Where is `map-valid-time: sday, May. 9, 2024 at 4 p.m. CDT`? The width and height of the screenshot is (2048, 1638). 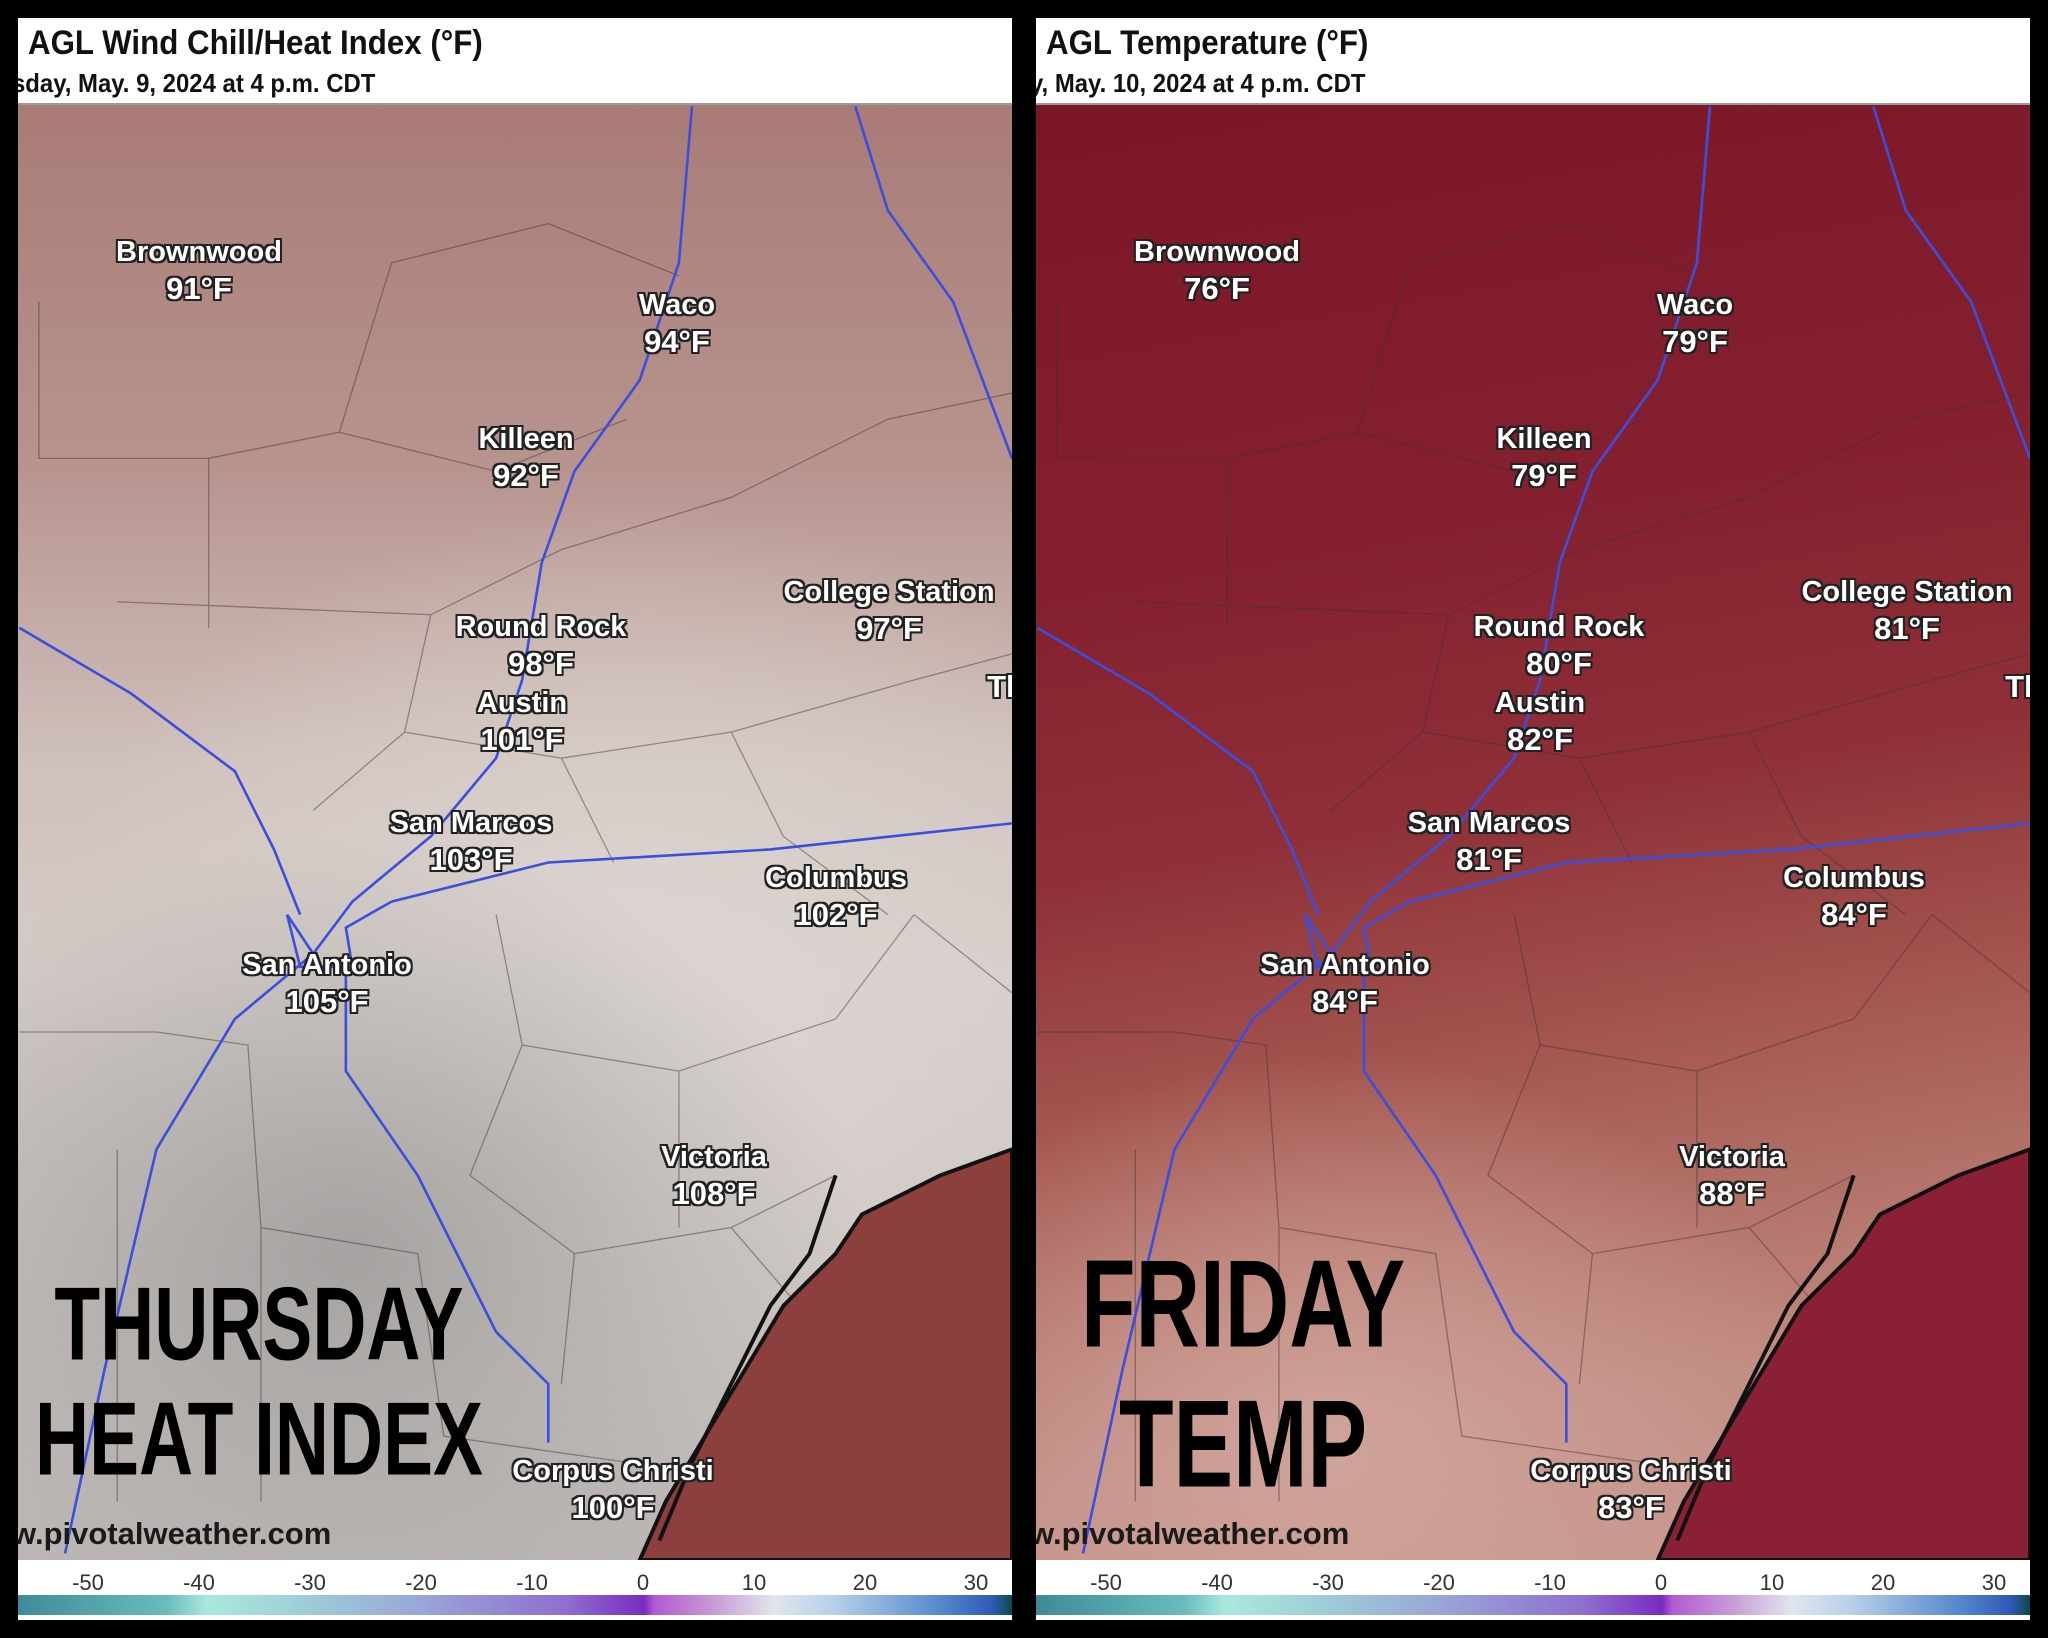
map-valid-time: sday, May. 9, 2024 at 4 p.m. CDT is located at coordinates (197, 83).